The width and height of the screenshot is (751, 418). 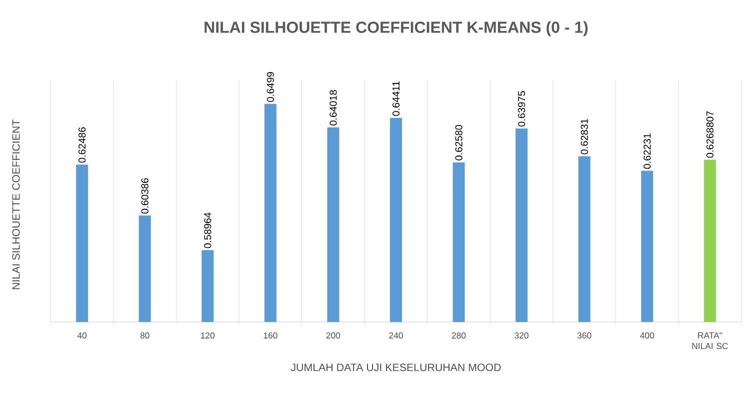 I want to click on x-tick-label: 120, so click(x=208, y=335).